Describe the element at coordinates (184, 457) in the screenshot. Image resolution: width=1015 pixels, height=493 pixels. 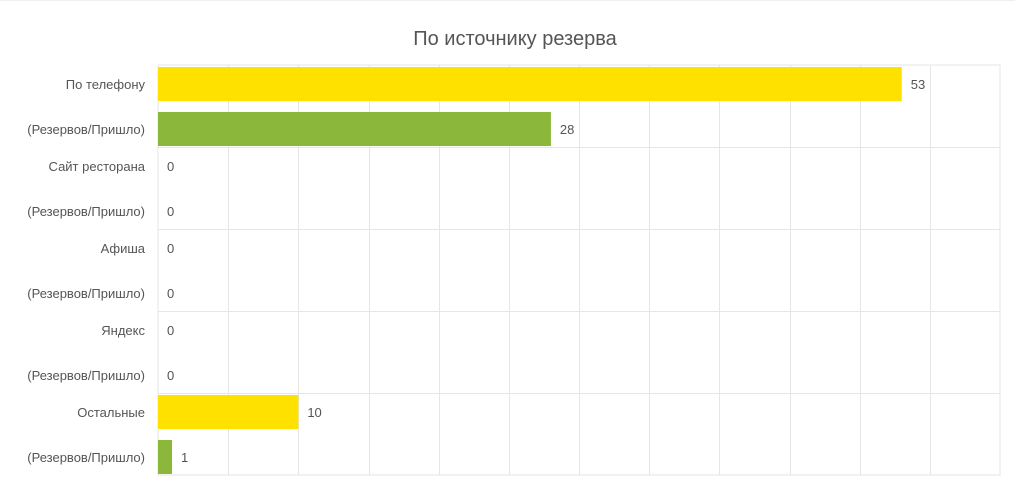
I see `value-label: 1` at that location.